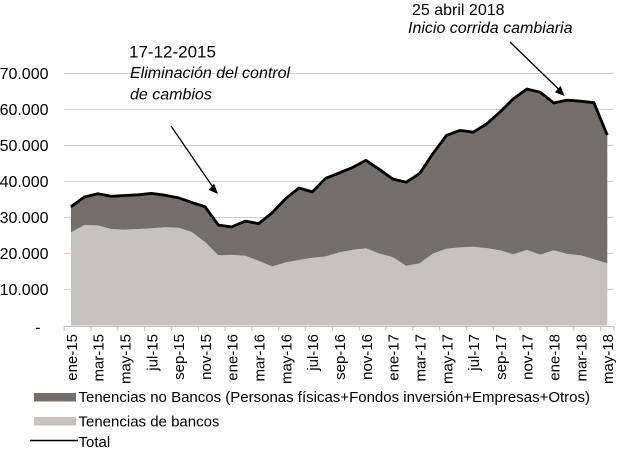 This screenshot has width=619, height=462. Describe the element at coordinates (286, 359) in the screenshot. I see `svg-text: may-16` at that location.